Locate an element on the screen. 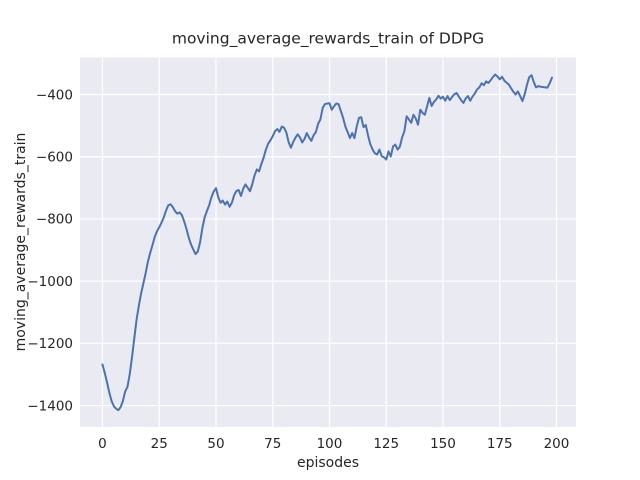 This screenshot has height=480, width=640. y-tick-label: −1400 is located at coordinates (50, 406).